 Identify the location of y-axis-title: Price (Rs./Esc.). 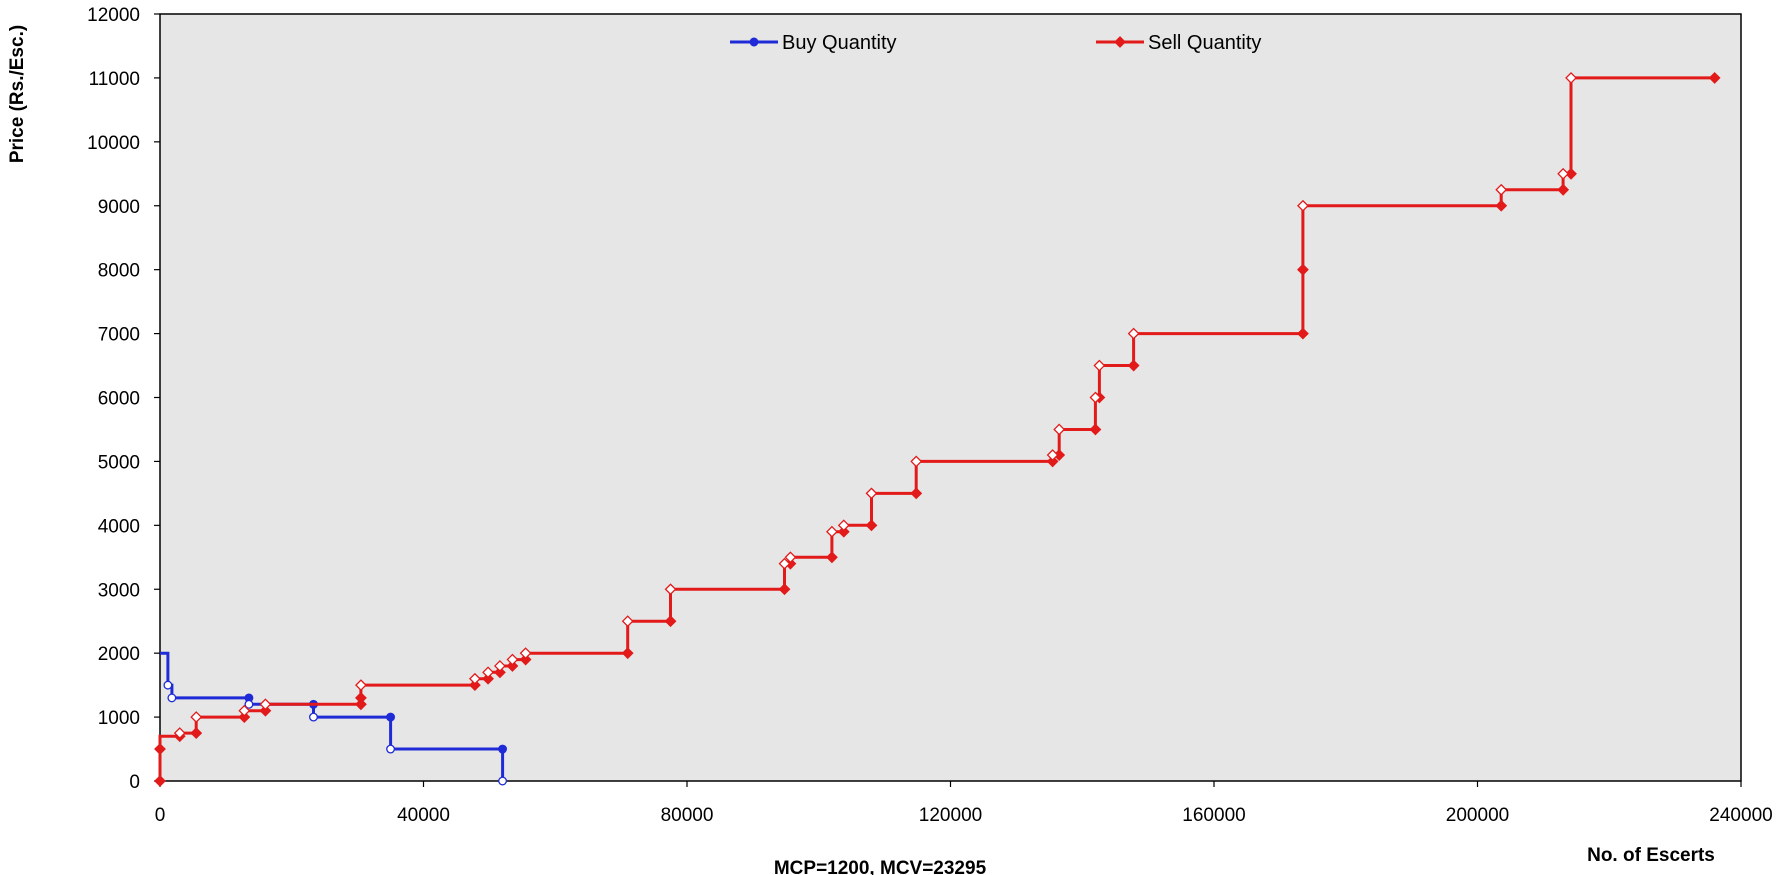
(17, 94).